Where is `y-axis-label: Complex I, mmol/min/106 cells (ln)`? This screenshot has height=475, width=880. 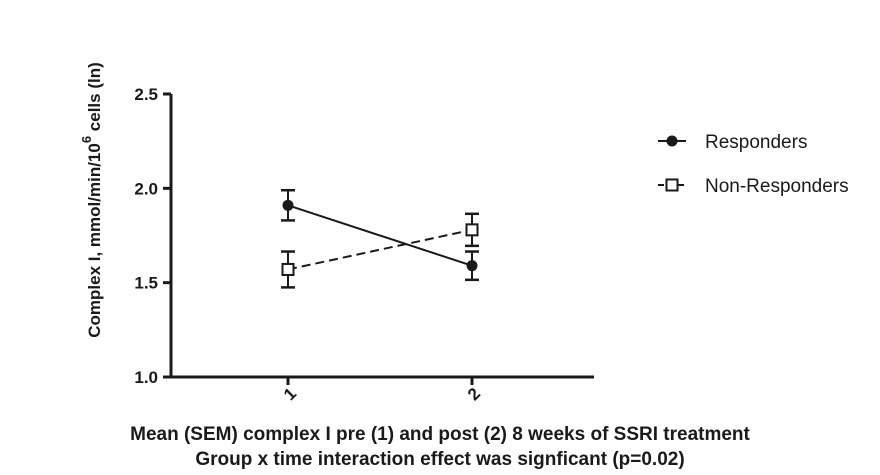 y-axis-label: Complex I, mmol/min/106 cells (ln) is located at coordinates (91, 200).